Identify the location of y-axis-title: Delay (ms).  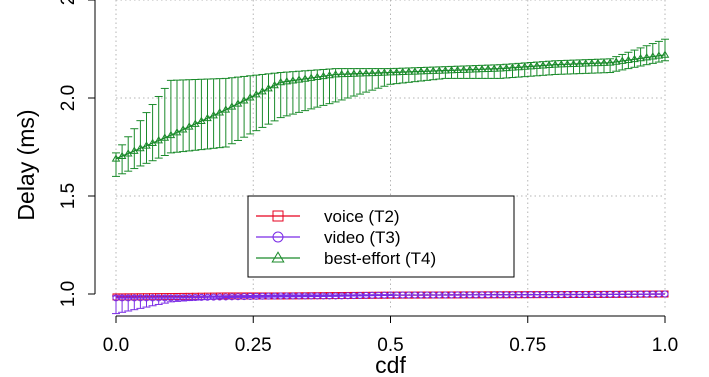
(26, 164).